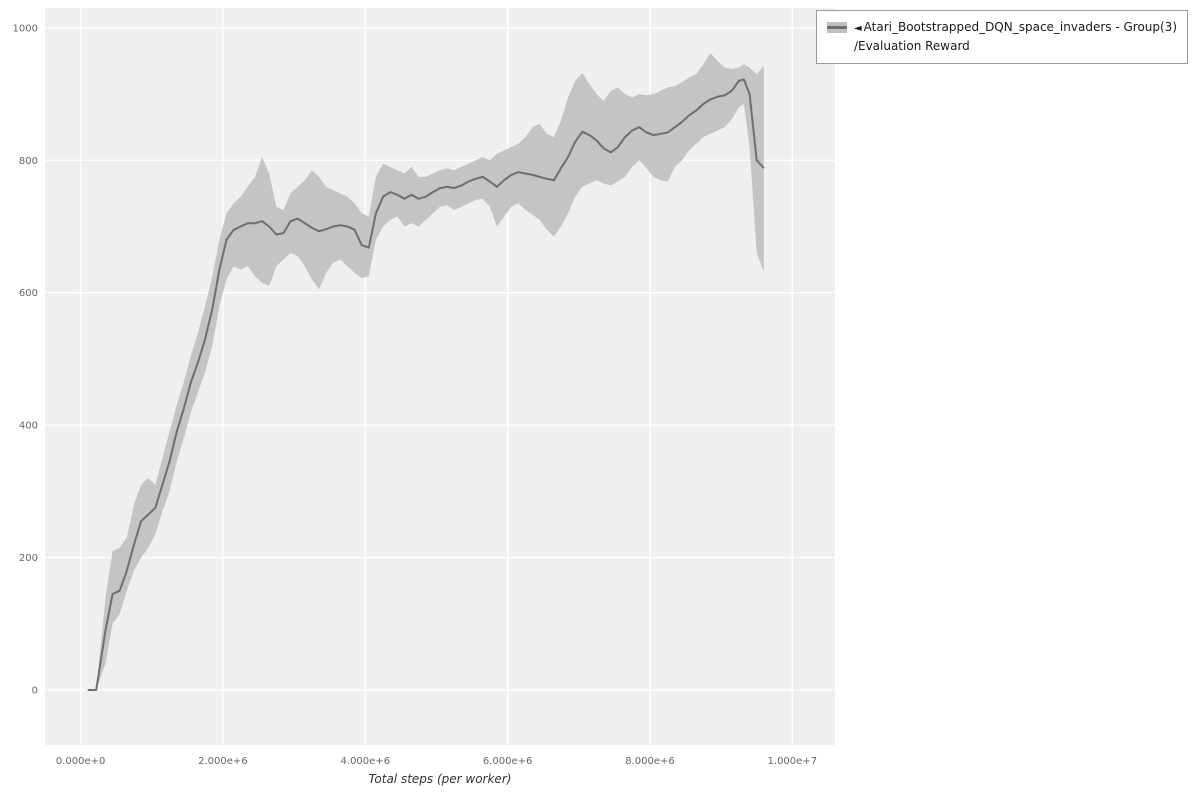 The width and height of the screenshot is (1200, 800). I want to click on y-tick-label: 400, so click(28, 426).